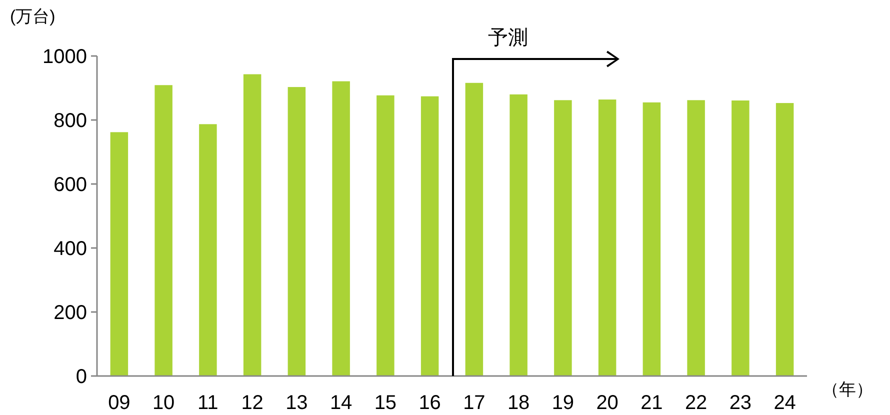 This screenshot has height=415, width=890. I want to click on x-tick-label: 14, so click(341, 403).